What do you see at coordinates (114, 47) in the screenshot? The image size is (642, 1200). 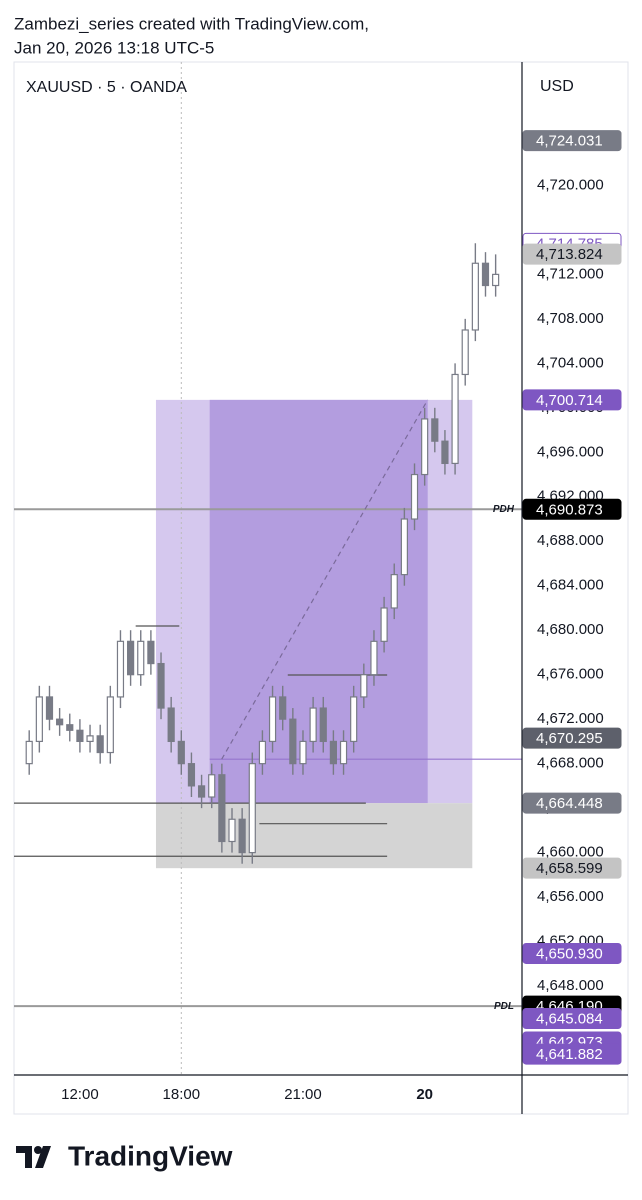 I see `header-line: Jan 20, 2026 13:18 UTC-5` at bounding box center [114, 47].